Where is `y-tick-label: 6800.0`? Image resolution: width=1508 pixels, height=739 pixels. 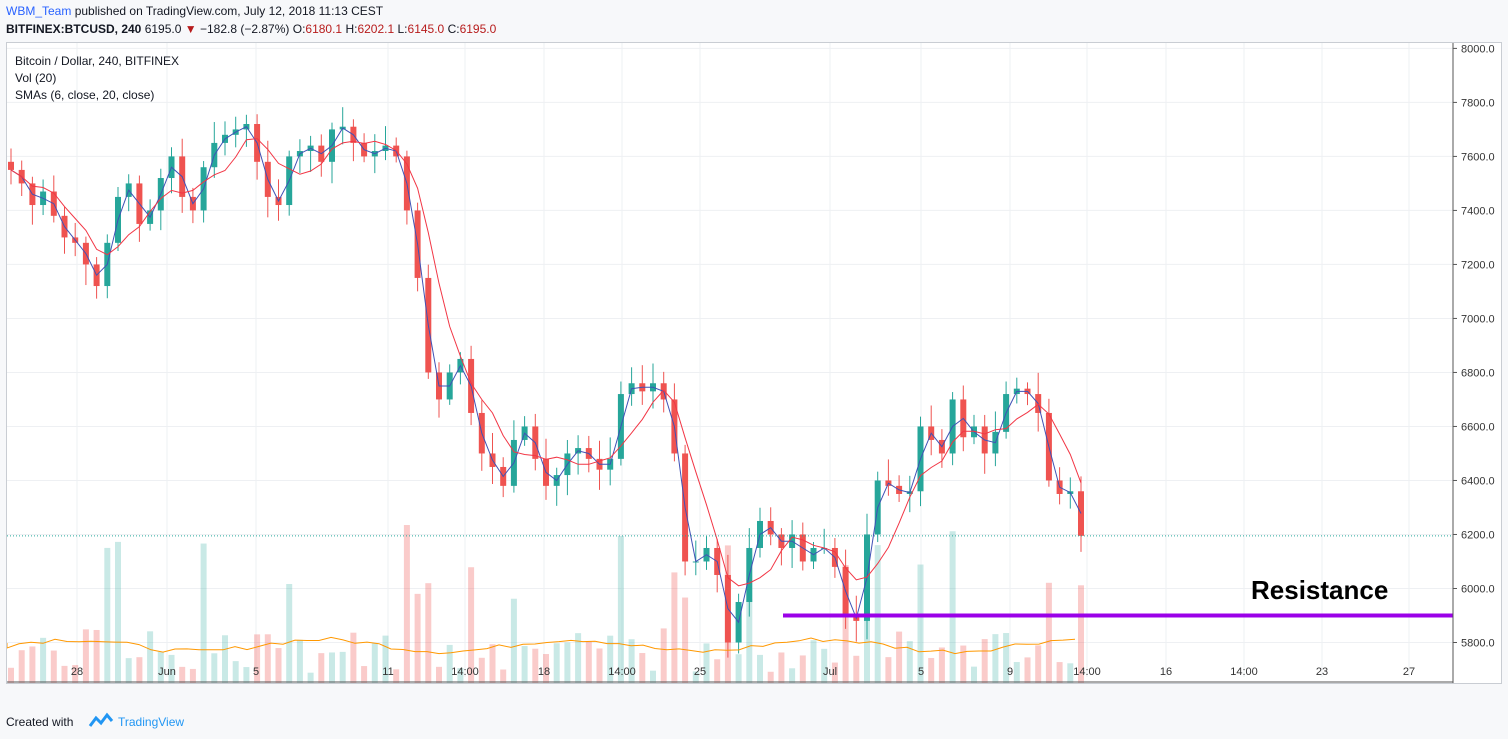 y-tick-label: 6800.0 is located at coordinates (1478, 373).